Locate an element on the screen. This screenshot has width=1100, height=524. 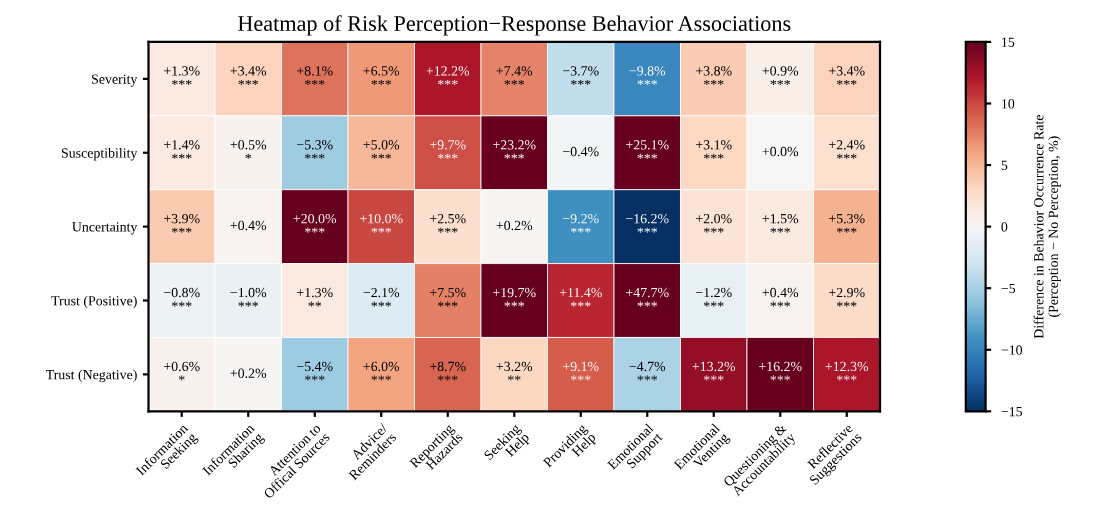
chart-title: Heatmap of Risk Perception−Response Behavior Associations is located at coordinates (514, 25).